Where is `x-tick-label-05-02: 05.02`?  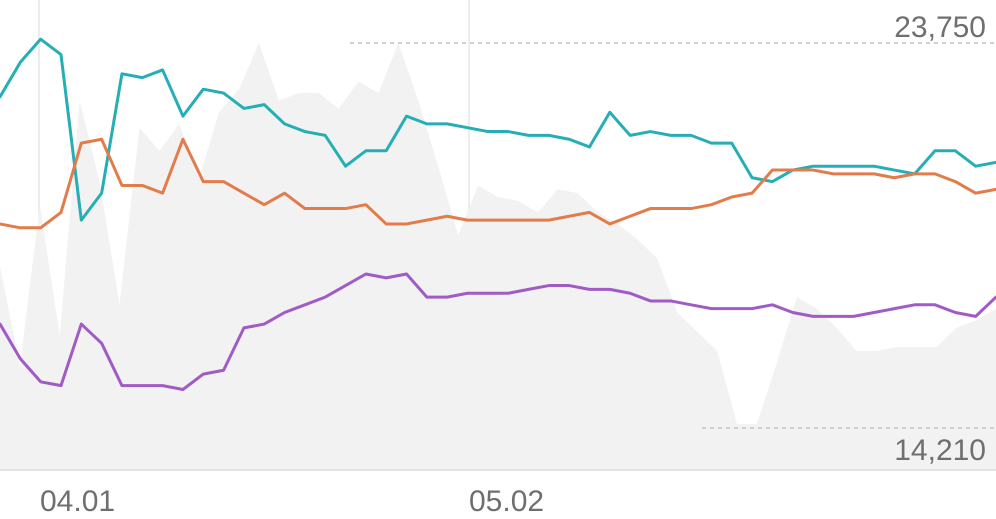 x-tick-label-05-02: 05.02 is located at coordinates (506, 501).